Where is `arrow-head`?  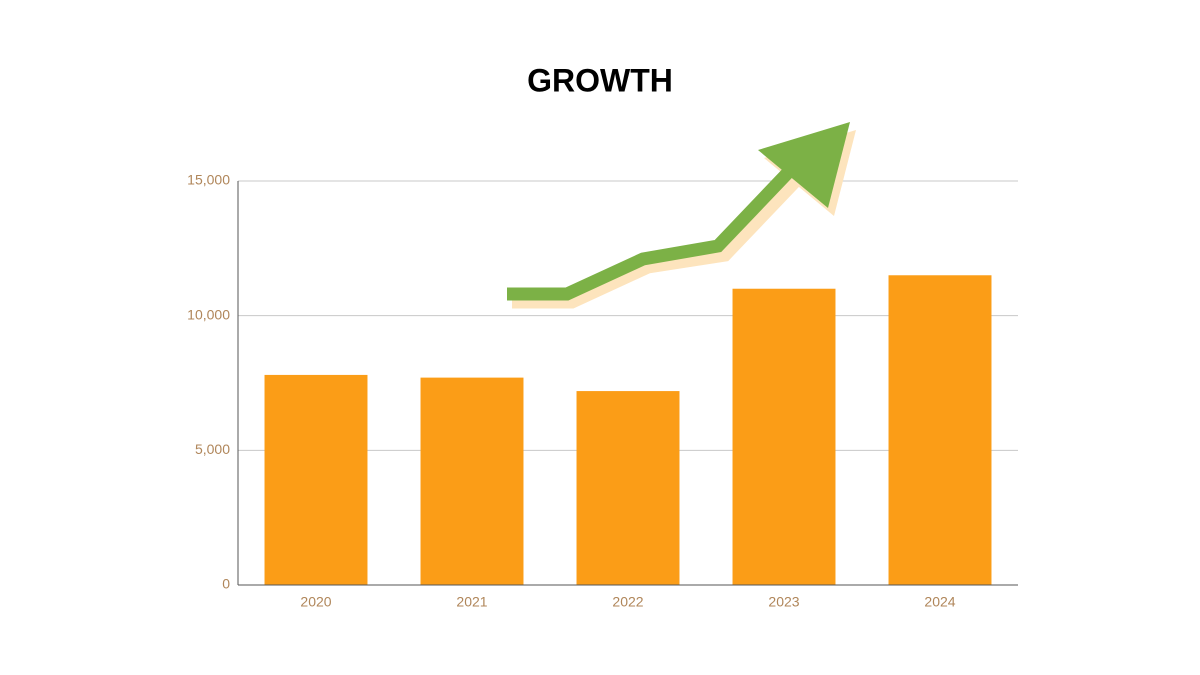
arrow-head is located at coordinates (804, 165).